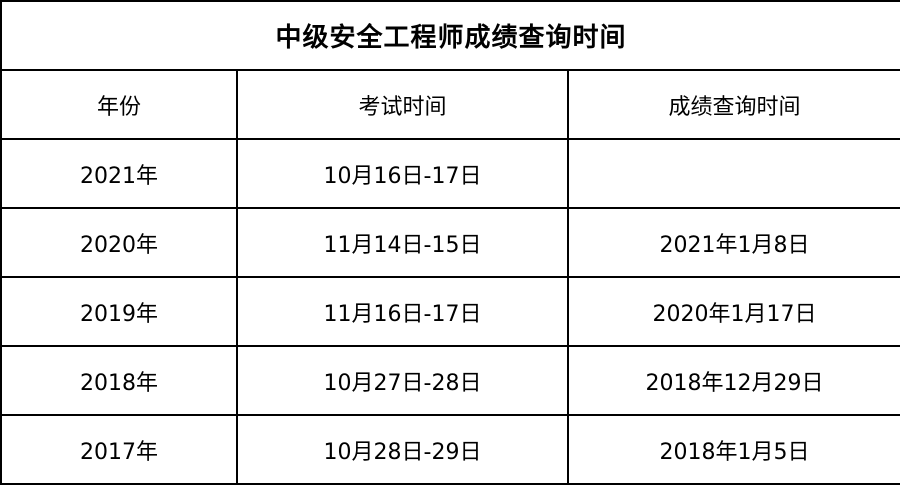 Image resolution: width=900 pixels, height=485 pixels. Describe the element at coordinates (402, 311) in the screenshot. I see `cell-exam-time: 11月16日-17日` at that location.